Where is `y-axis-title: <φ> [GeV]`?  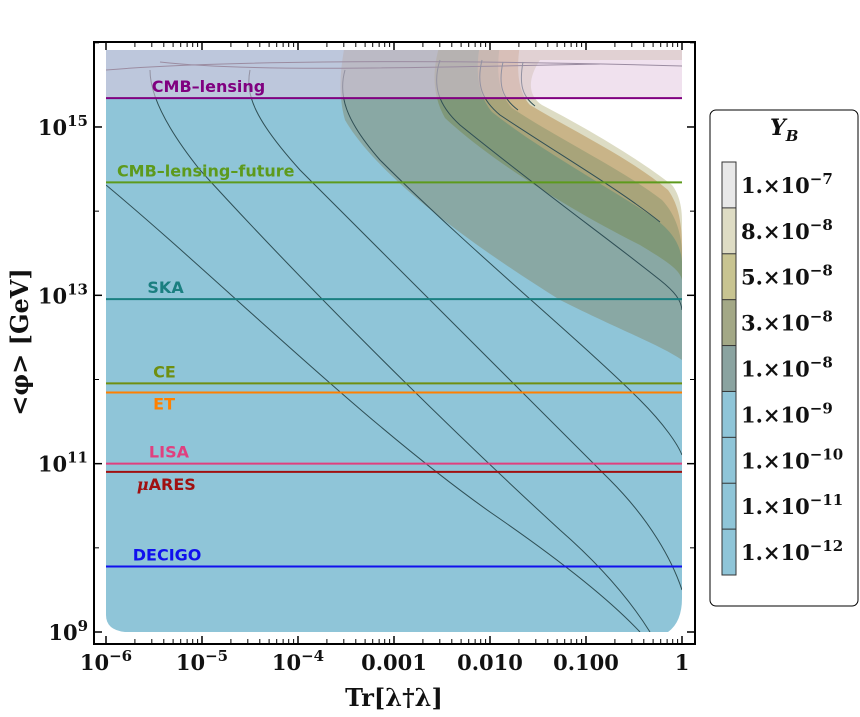
y-axis-title: <φ> [GeV] is located at coordinates (19, 341).